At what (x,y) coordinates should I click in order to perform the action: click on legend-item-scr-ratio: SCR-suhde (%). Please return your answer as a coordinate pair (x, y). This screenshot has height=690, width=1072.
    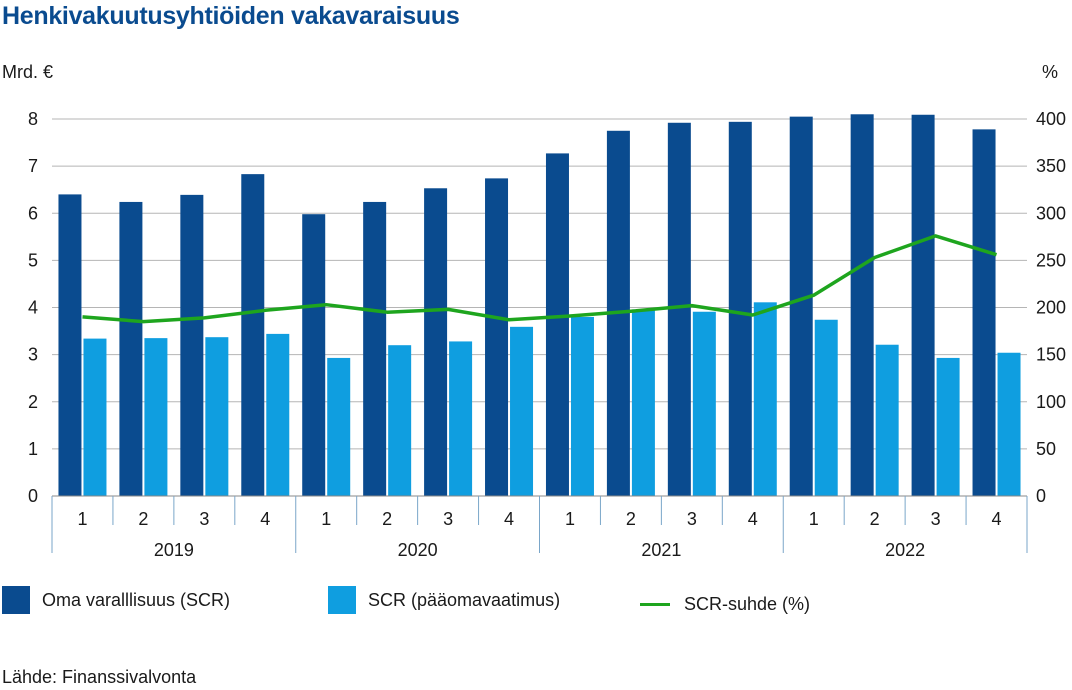
    Looking at the image, I should click on (725, 604).